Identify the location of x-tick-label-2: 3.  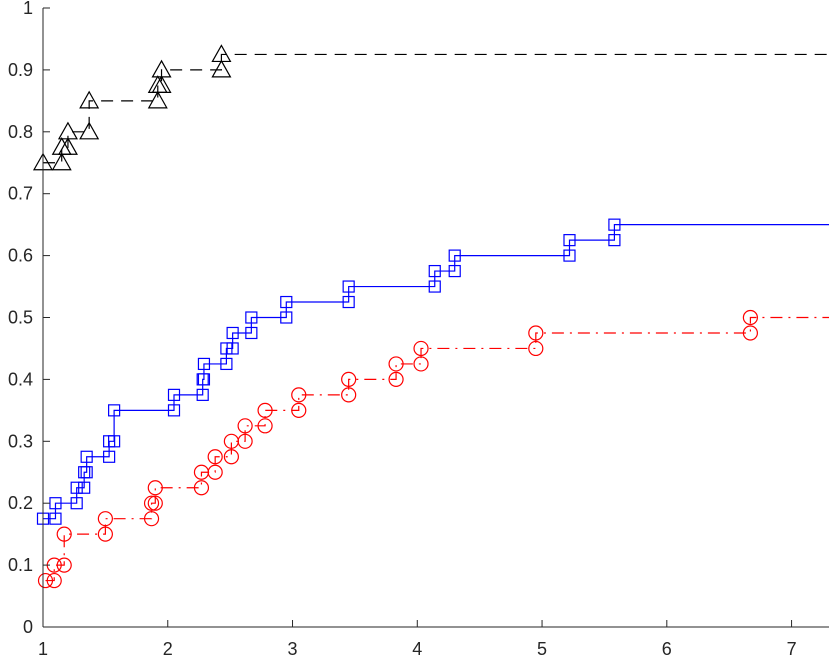
(293, 649).